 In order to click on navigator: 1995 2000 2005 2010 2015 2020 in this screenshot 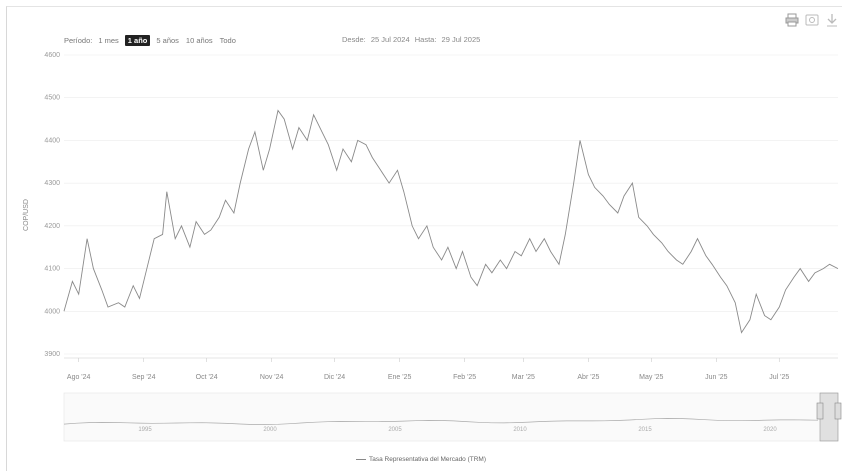, I will do `click(452, 417)`.